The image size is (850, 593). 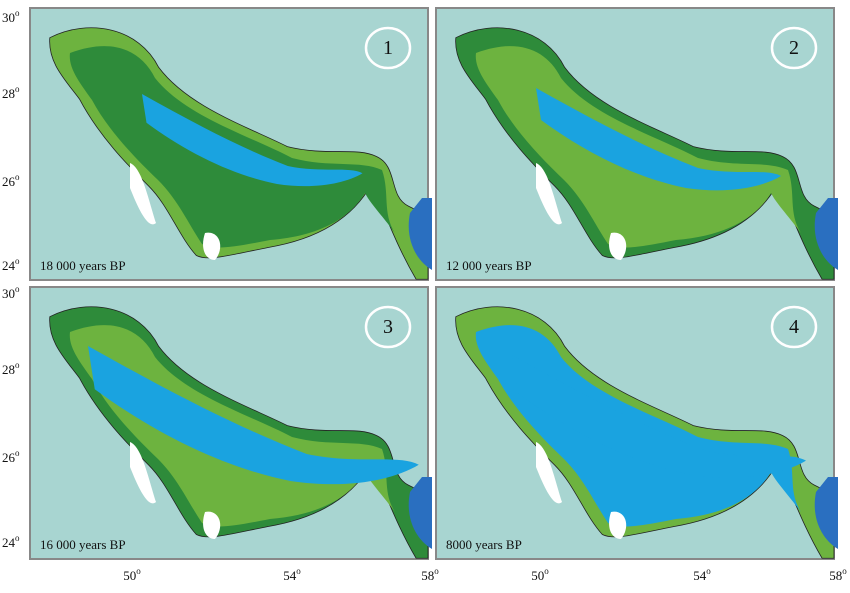 I want to click on panel-caption: 16 000 years BP, so click(x=83, y=544).